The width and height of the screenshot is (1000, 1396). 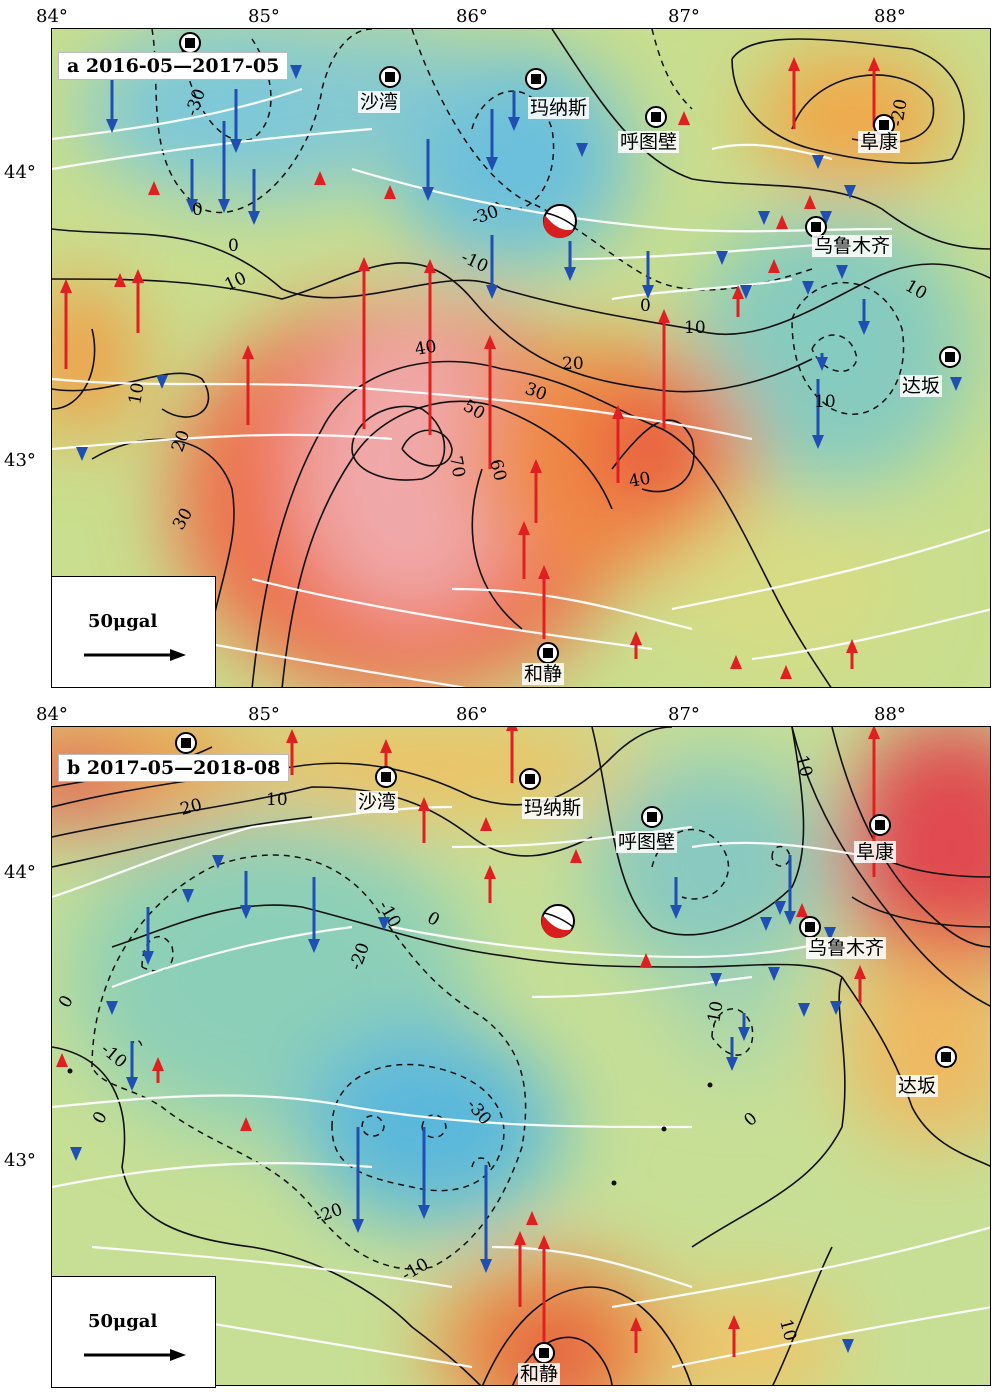 I want to click on lon-tick-88: 88°, so click(x=890, y=714).